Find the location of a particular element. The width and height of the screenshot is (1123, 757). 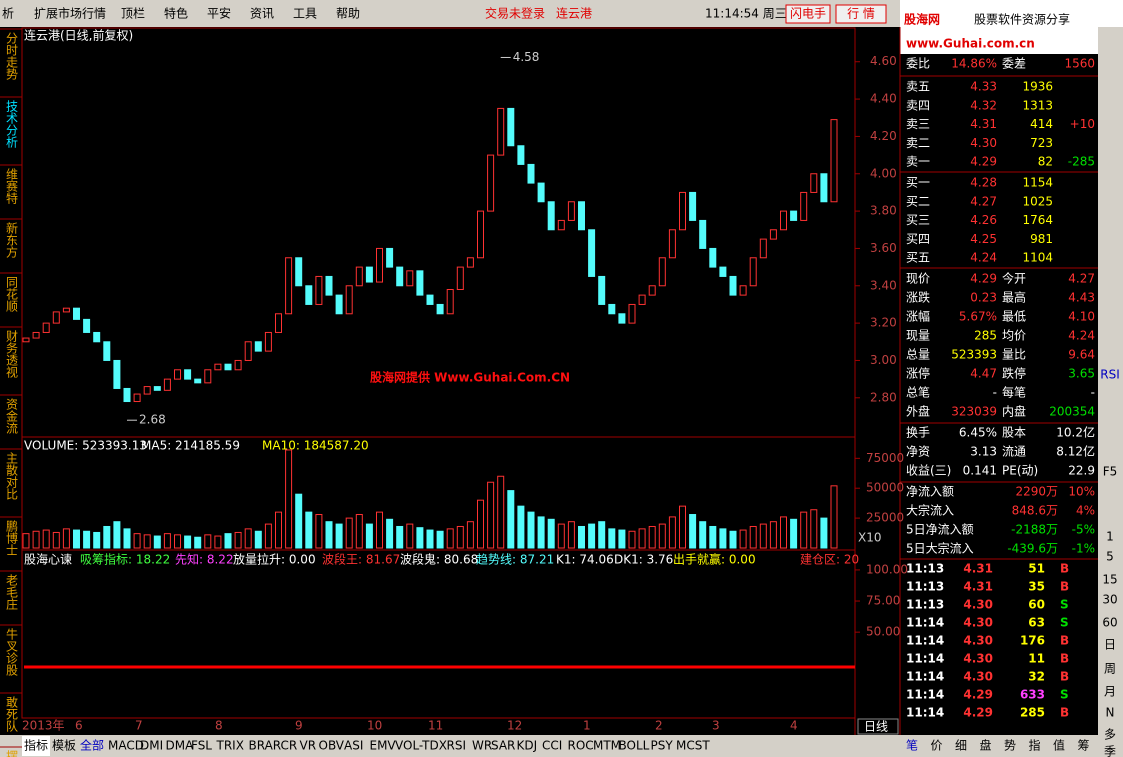

book-label: 买三 is located at coordinates (918, 220).